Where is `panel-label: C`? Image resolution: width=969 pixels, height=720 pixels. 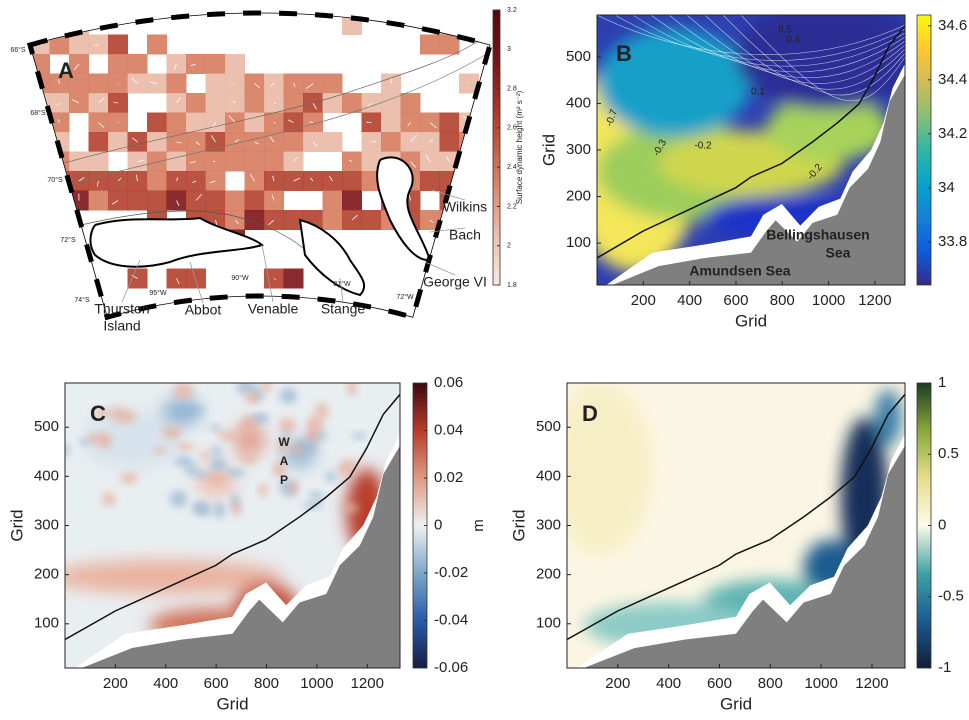 panel-label: C is located at coordinates (98, 413).